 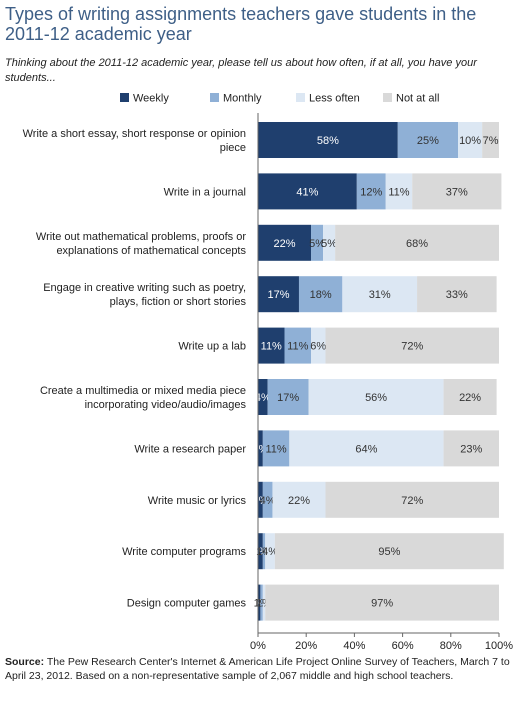 I want to click on category-label: Design computer games, so click(x=187, y=604).